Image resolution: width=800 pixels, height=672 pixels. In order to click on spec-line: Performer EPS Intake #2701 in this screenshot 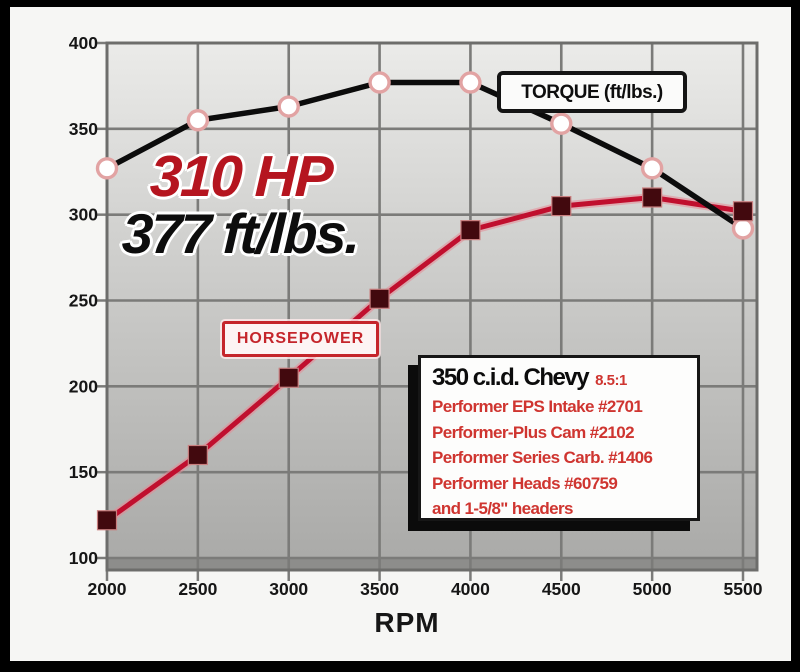, I will do `click(537, 407)`.